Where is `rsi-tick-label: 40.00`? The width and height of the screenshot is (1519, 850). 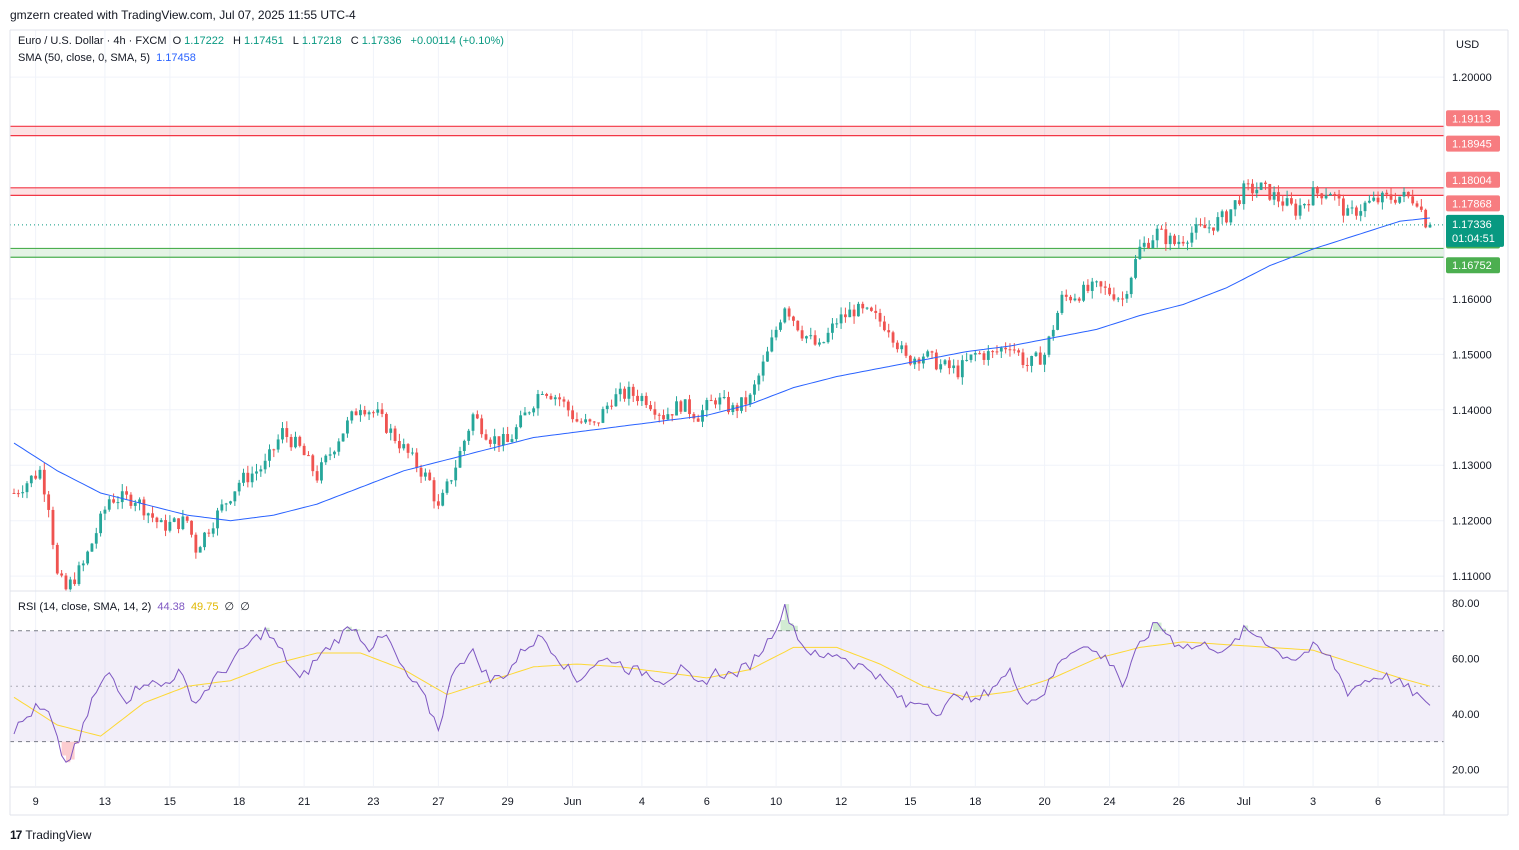 rsi-tick-label: 40.00 is located at coordinates (1466, 715).